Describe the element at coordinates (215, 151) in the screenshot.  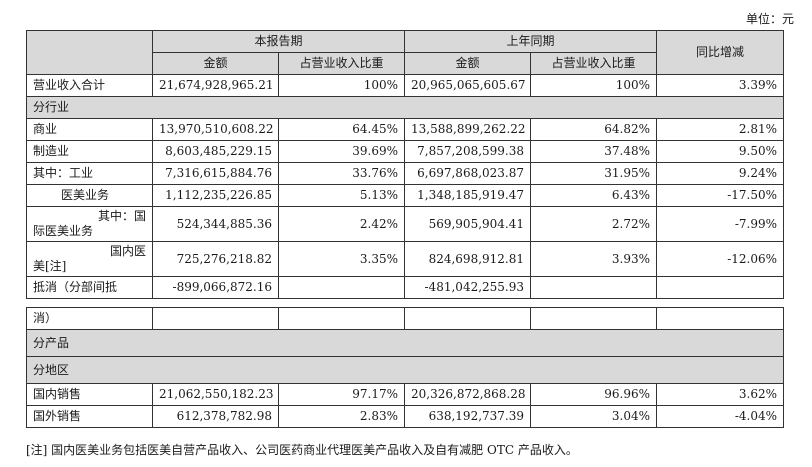
I see `cell-value: 8,603,485,229.15` at that location.